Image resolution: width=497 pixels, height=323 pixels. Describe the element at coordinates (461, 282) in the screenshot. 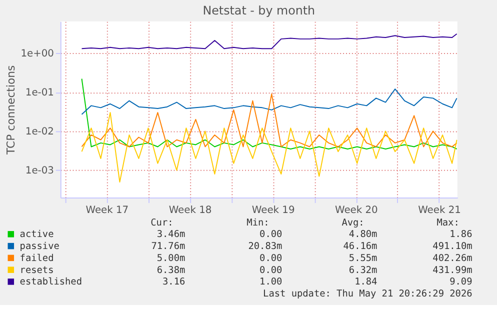

I see `text: 9.09` at that location.